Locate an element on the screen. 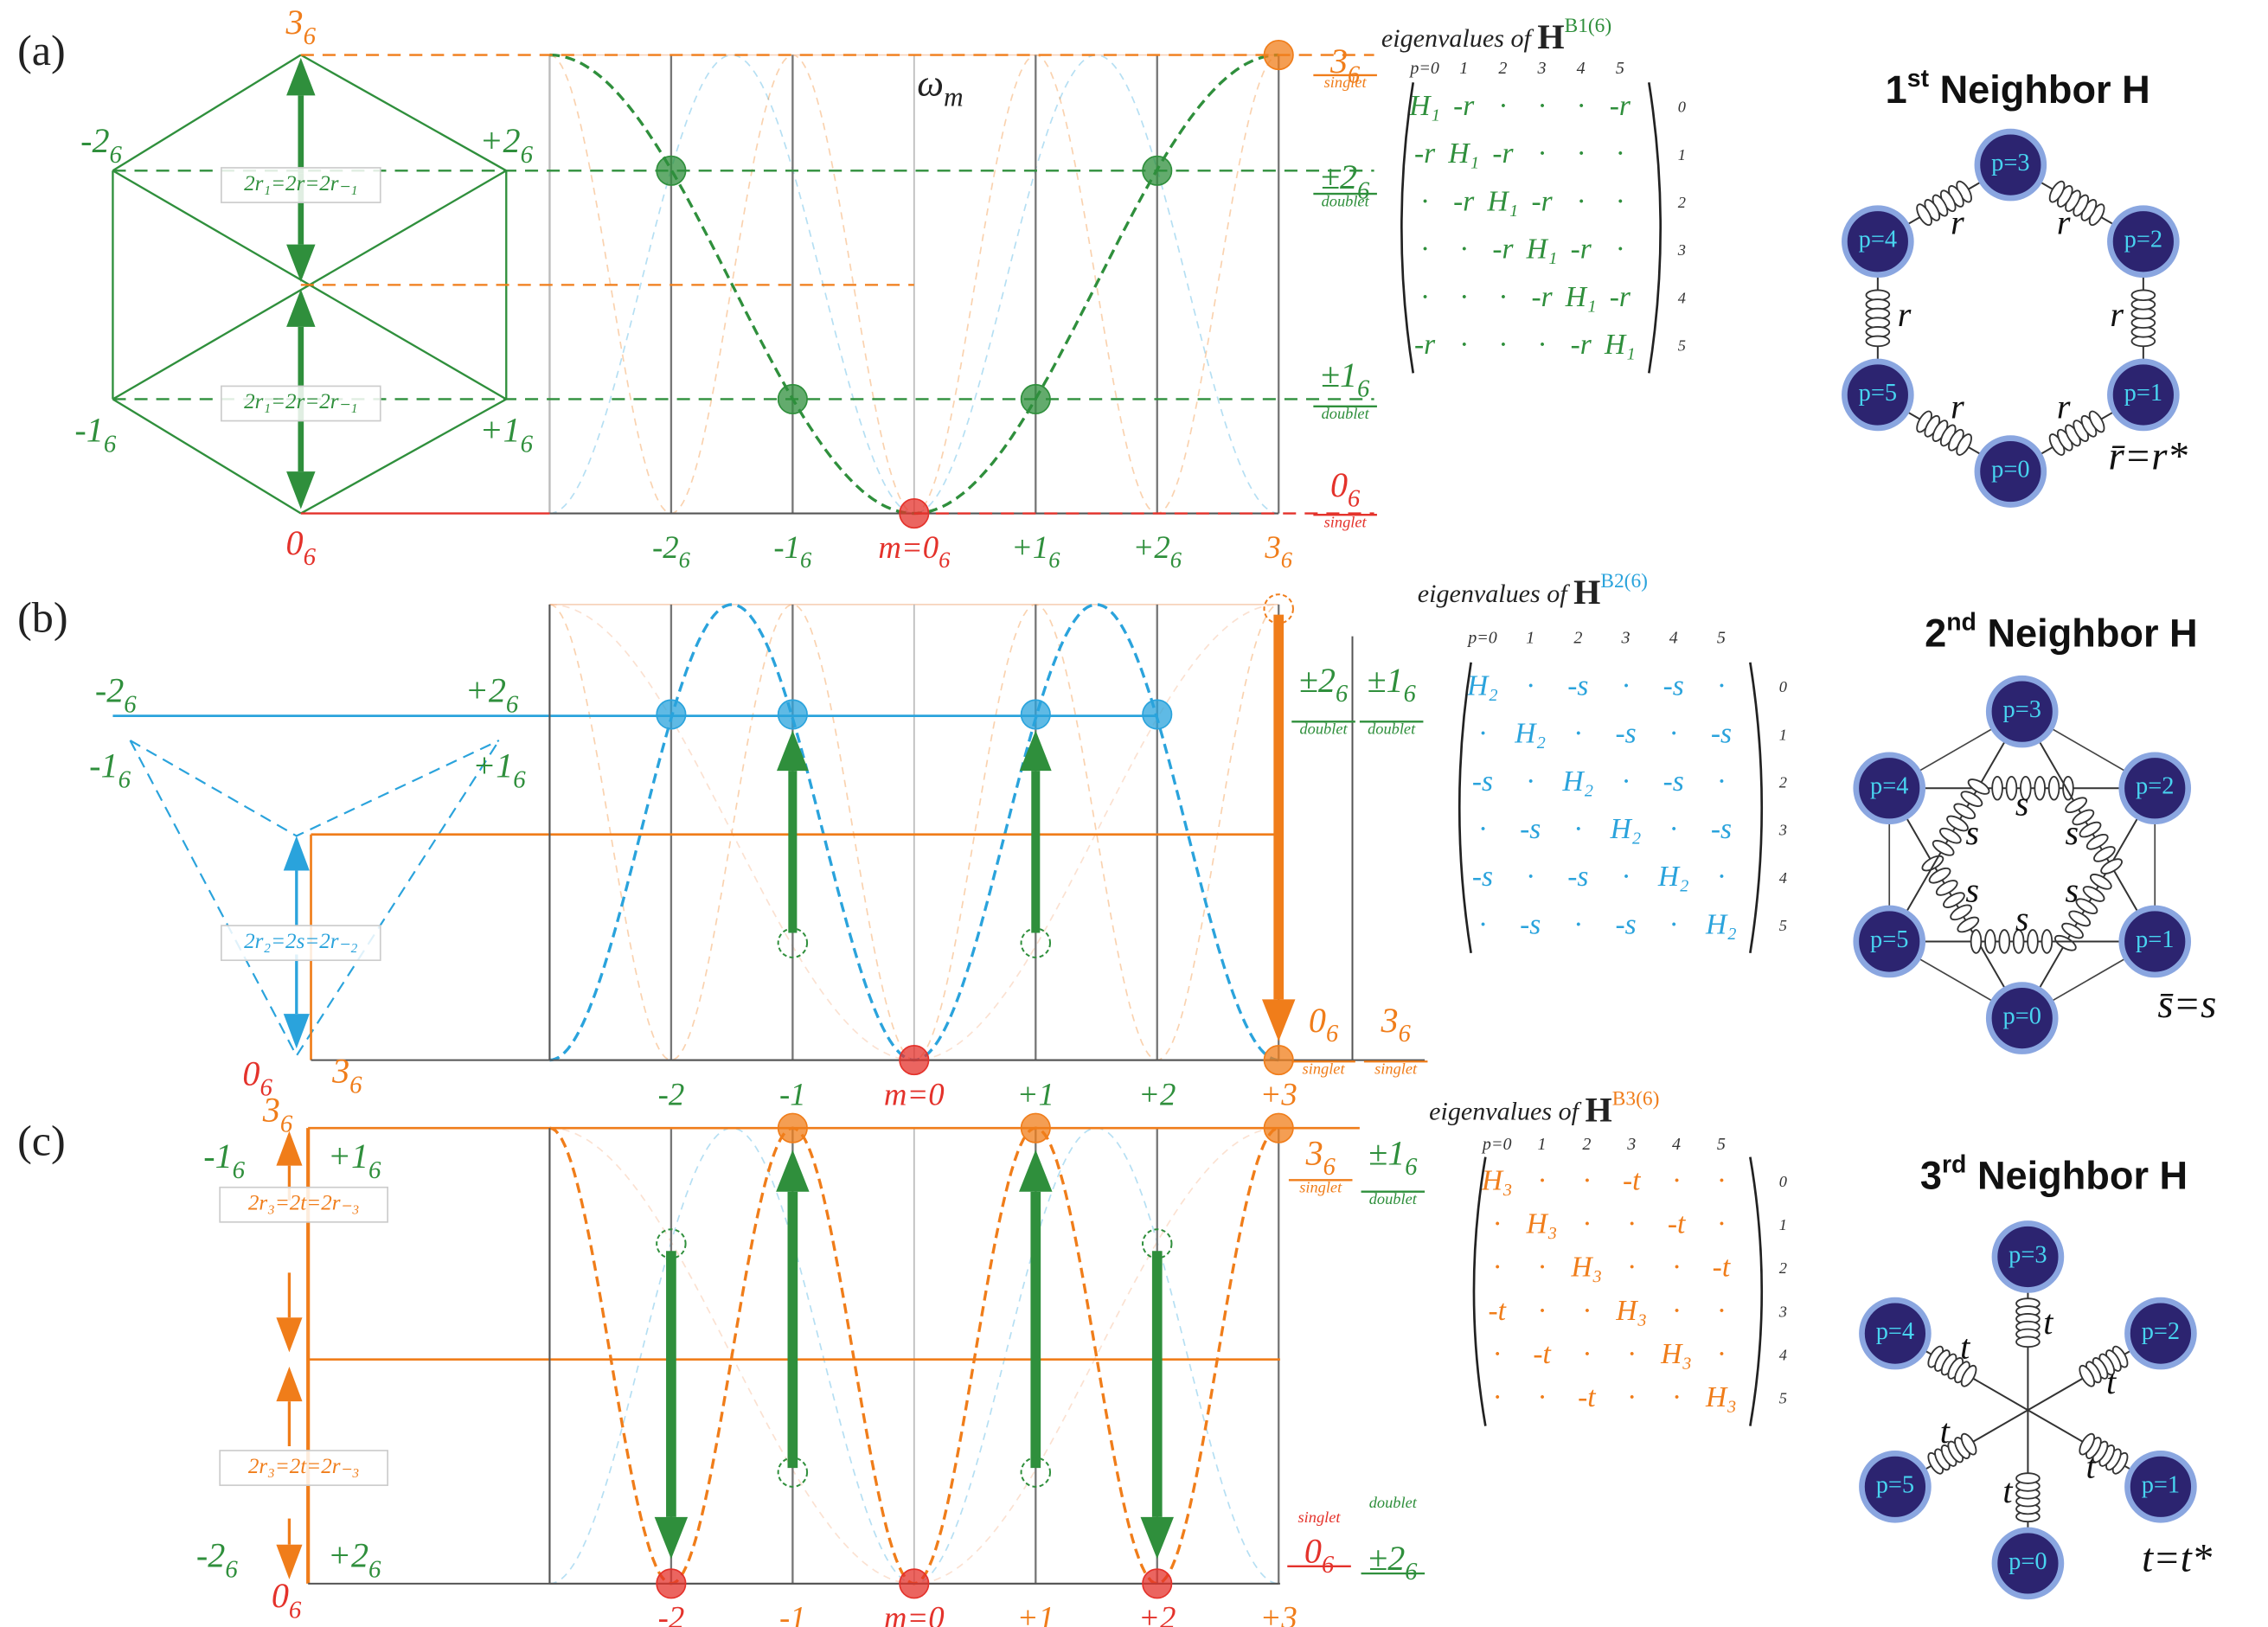 Image resolution: width=2268 pixels, height=1627 pixels. level-note: singlet is located at coordinates (1324, 1069).